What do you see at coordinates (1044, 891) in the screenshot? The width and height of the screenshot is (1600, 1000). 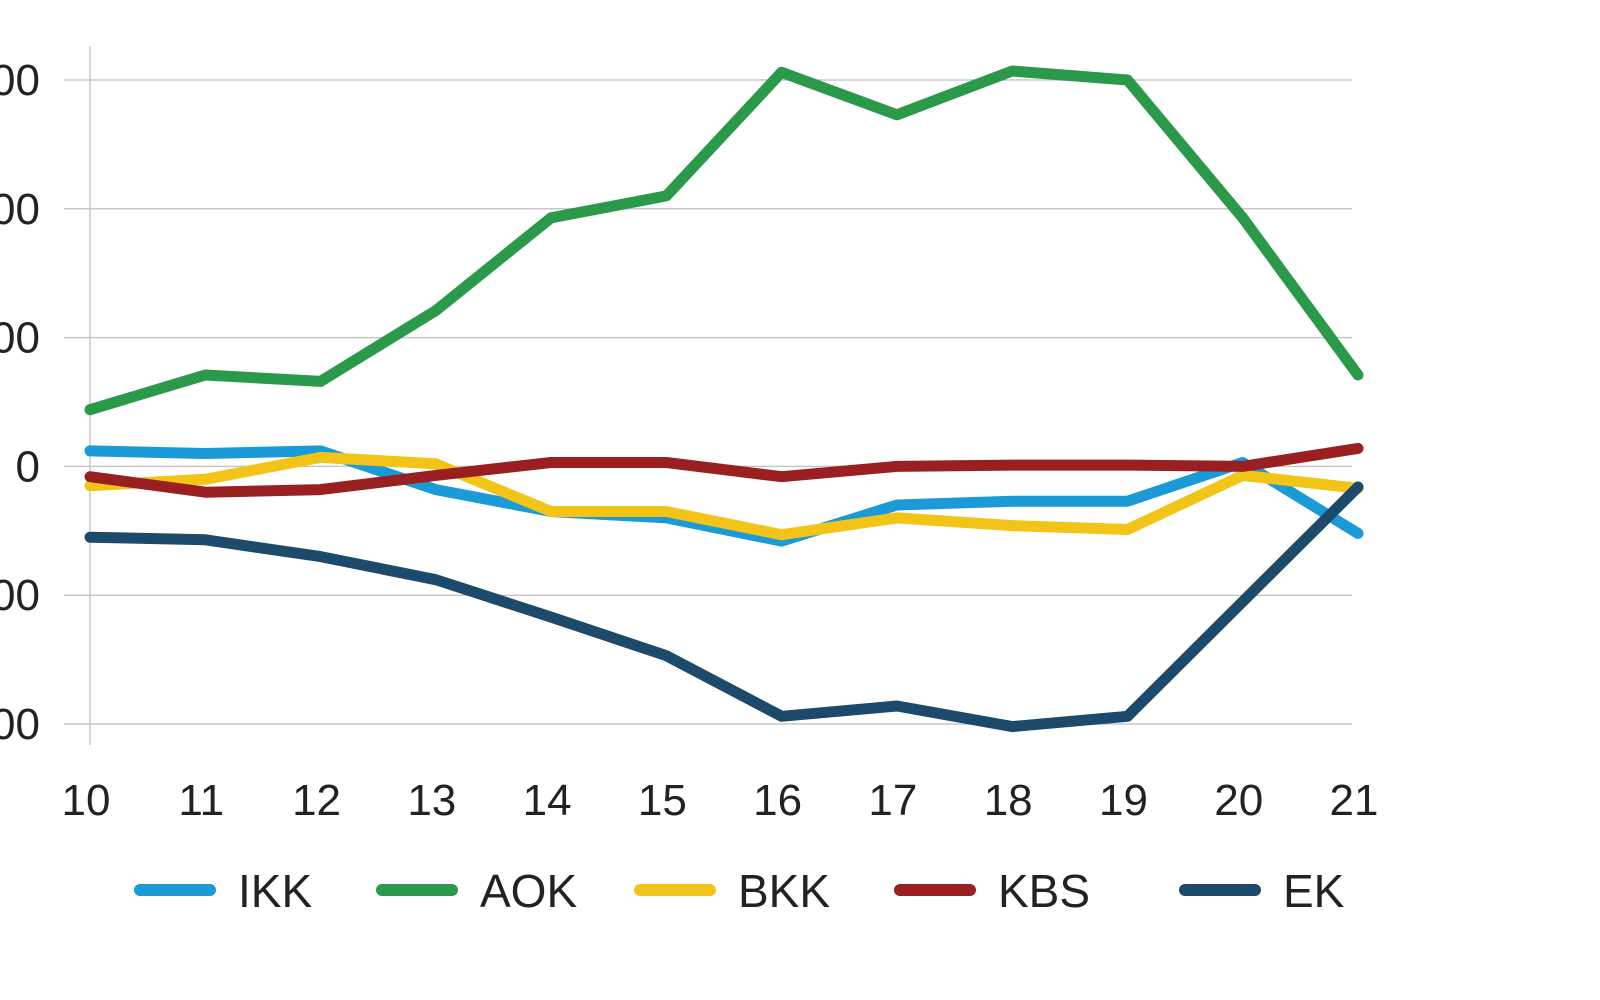 I see `legend-label-kbs: KBS` at bounding box center [1044, 891].